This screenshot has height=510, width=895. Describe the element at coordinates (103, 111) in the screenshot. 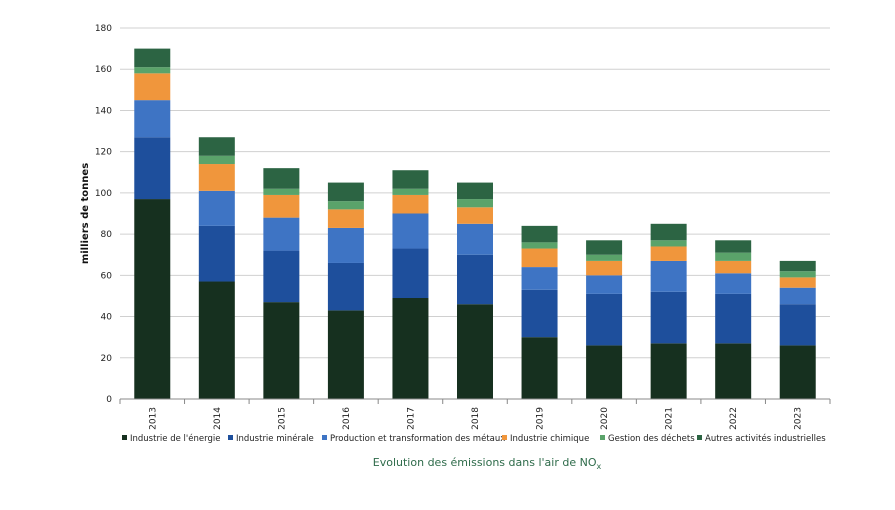

I see `y-tick-label: 140` at that location.